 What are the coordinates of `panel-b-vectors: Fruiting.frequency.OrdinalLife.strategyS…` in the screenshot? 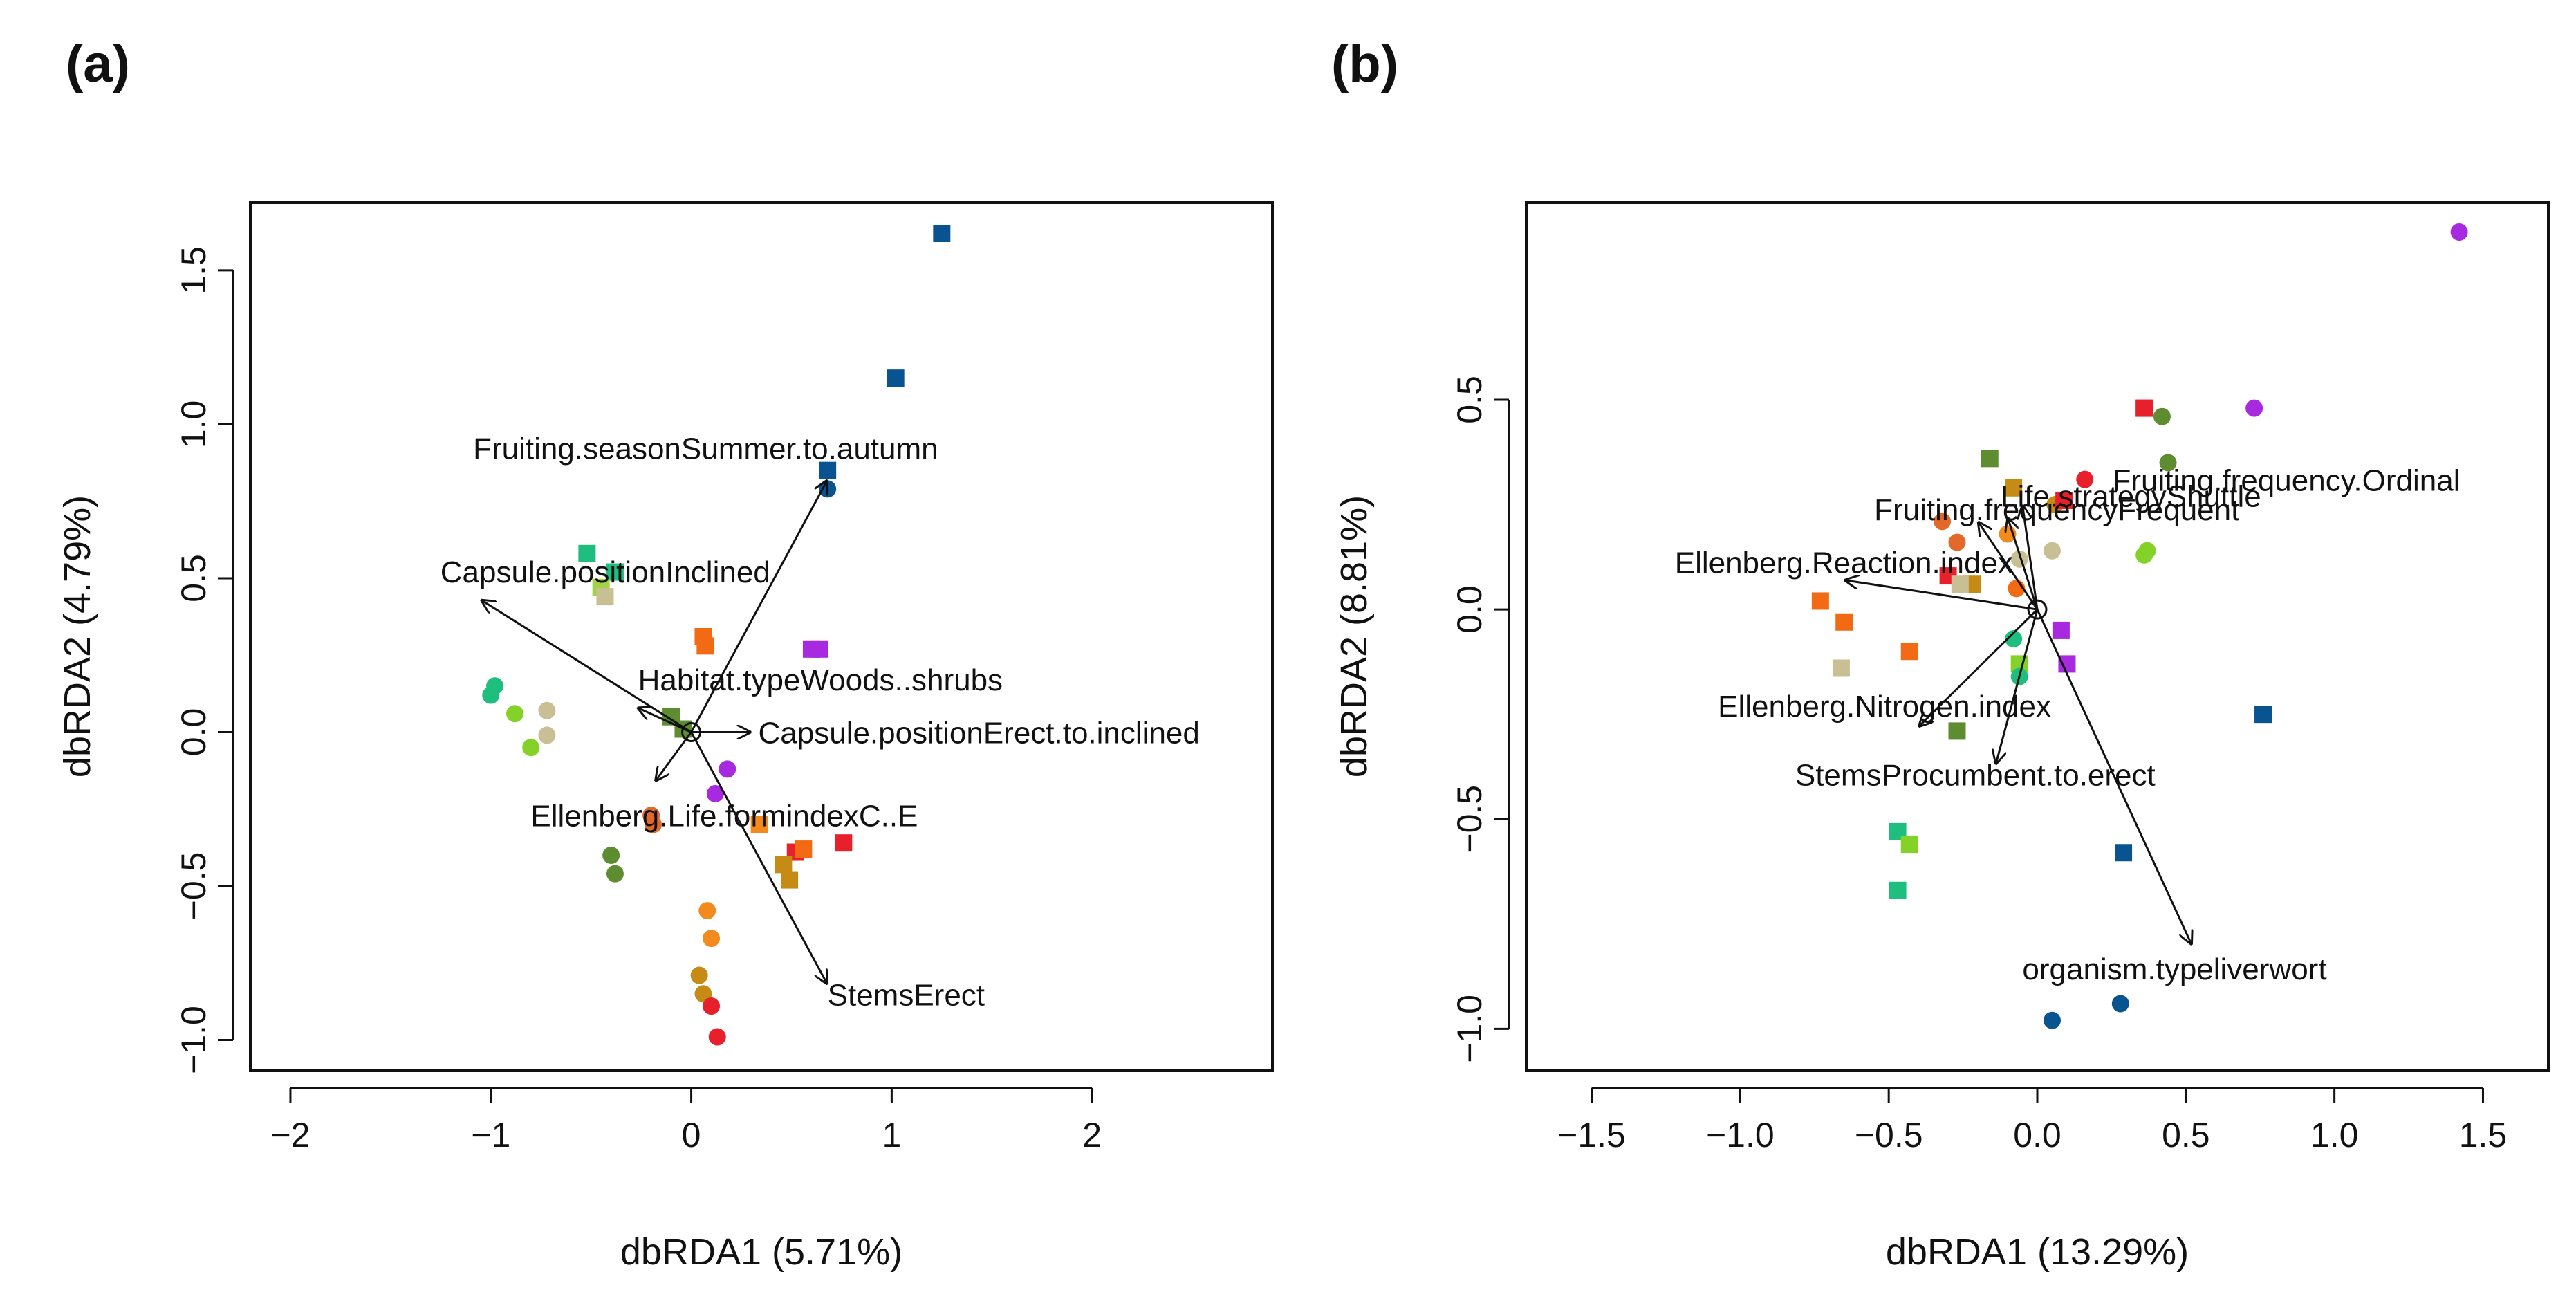 It's located at (2068, 725).